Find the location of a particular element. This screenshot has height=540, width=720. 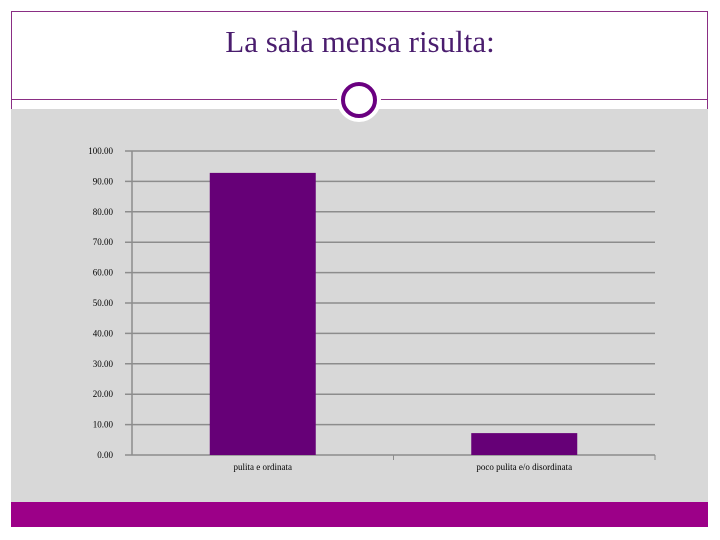

y-tick-label: 50.00 is located at coordinates (103, 303).